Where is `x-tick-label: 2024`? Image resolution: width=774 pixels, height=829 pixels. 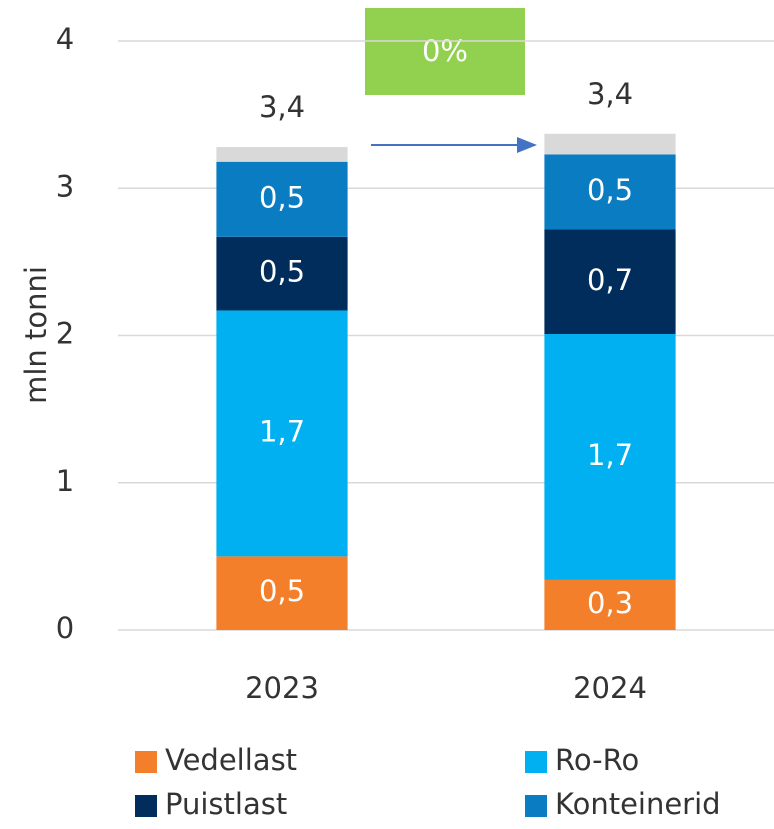 x-tick-label: 2024 is located at coordinates (610, 688).